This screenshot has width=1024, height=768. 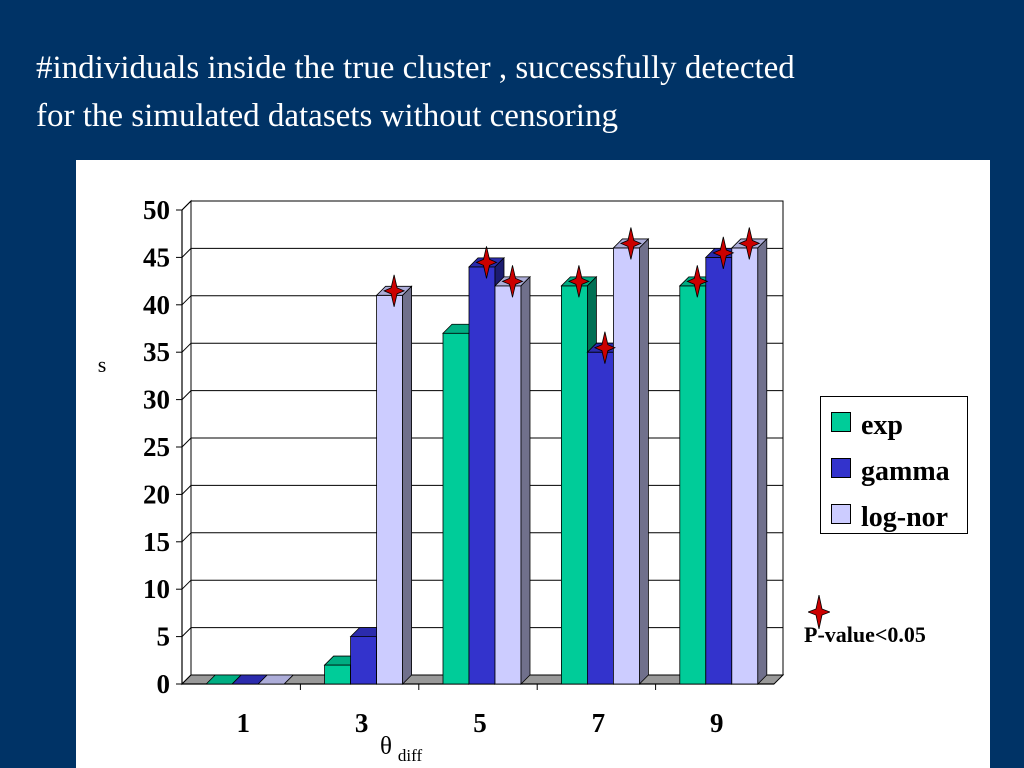 I want to click on y-tick-label: 40, so click(x=156, y=305).